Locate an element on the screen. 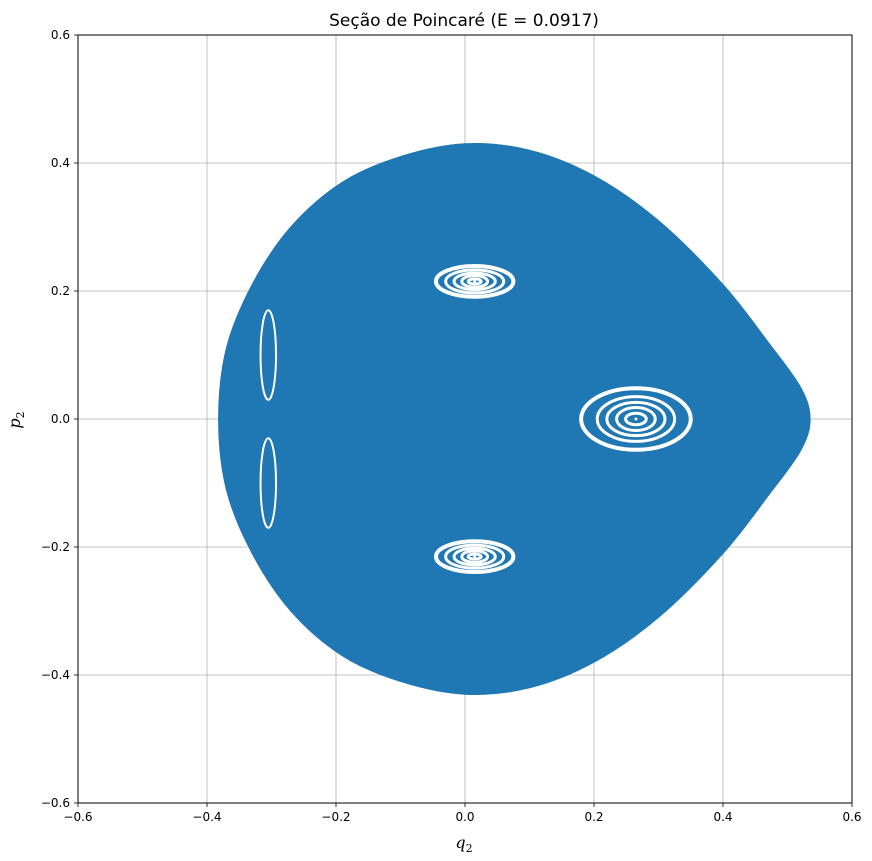 This screenshot has height=861, width=872. x-axis-var: q is located at coordinates (460, 842).